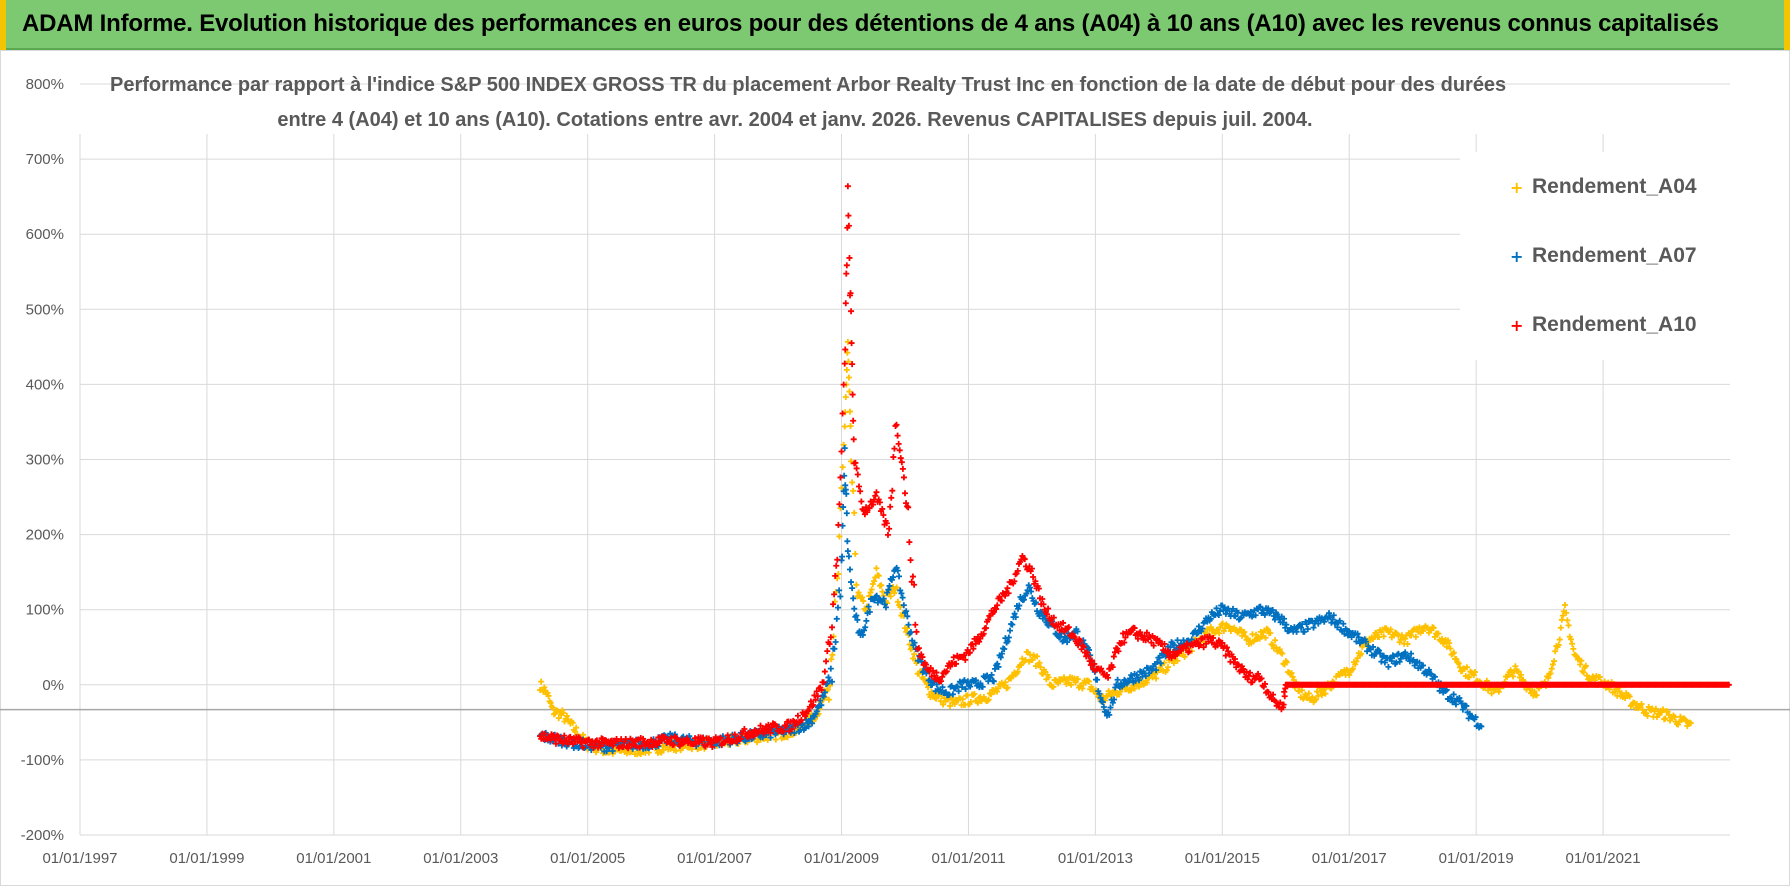 The image size is (1790, 886). Describe the element at coordinates (1476, 858) in the screenshot. I see `x-tick-label: 01/01/2019` at that location.